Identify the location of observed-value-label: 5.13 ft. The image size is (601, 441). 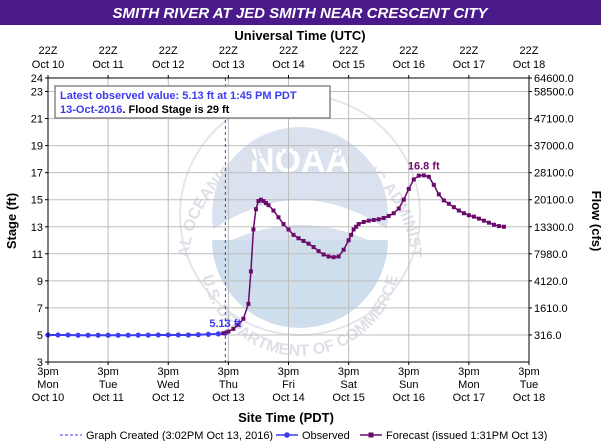
(225, 324).